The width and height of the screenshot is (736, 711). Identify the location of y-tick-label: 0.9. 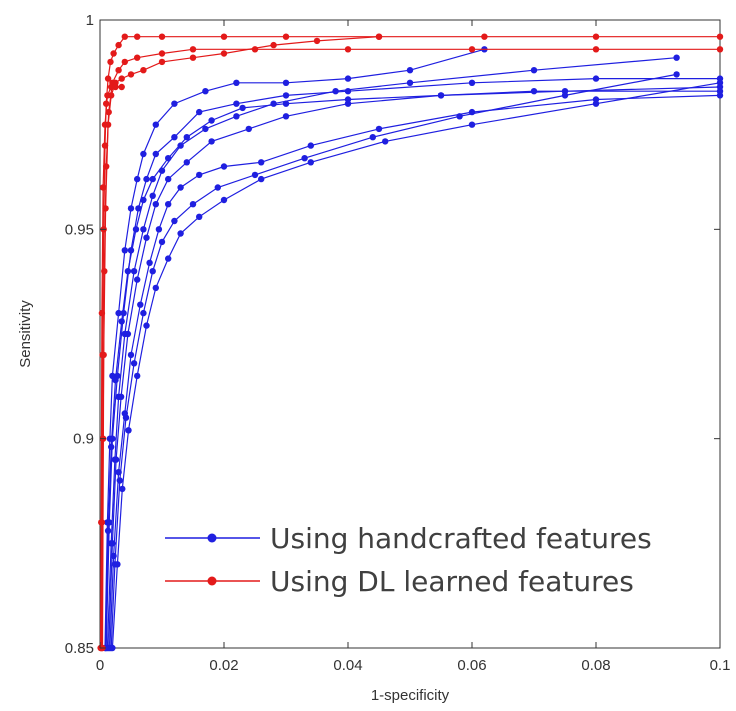
(83, 439).